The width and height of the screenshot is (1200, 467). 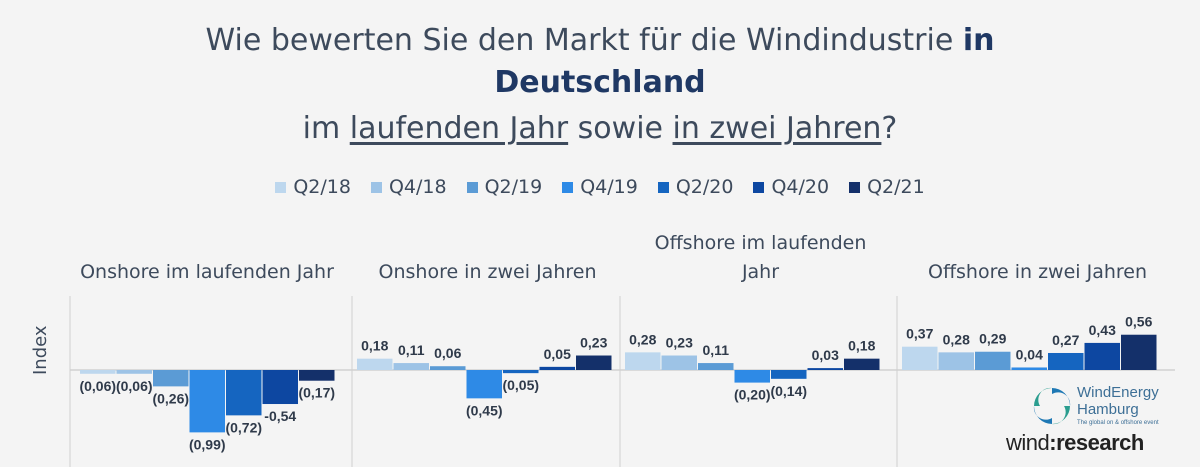 I want to click on legend-item-q2-21: Q2/21, so click(x=887, y=187).